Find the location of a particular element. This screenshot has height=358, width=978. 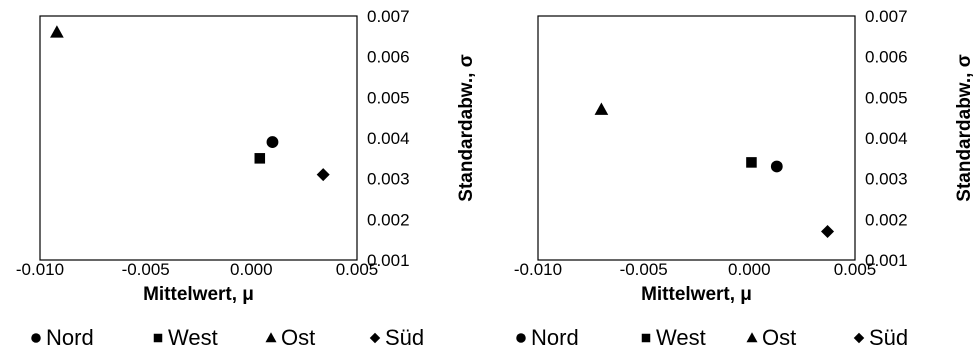

chart-right-legend-label: Ost is located at coordinates (779, 337).